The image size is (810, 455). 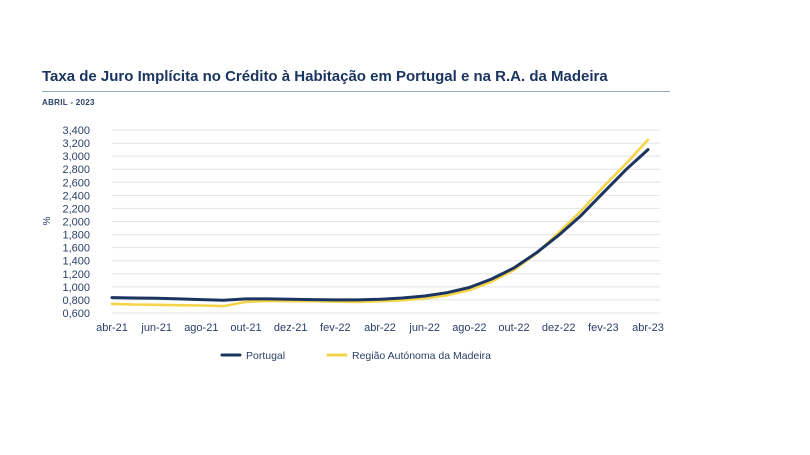 What do you see at coordinates (76, 249) in the screenshot?
I see `y-tick-label: 1,600` at bounding box center [76, 249].